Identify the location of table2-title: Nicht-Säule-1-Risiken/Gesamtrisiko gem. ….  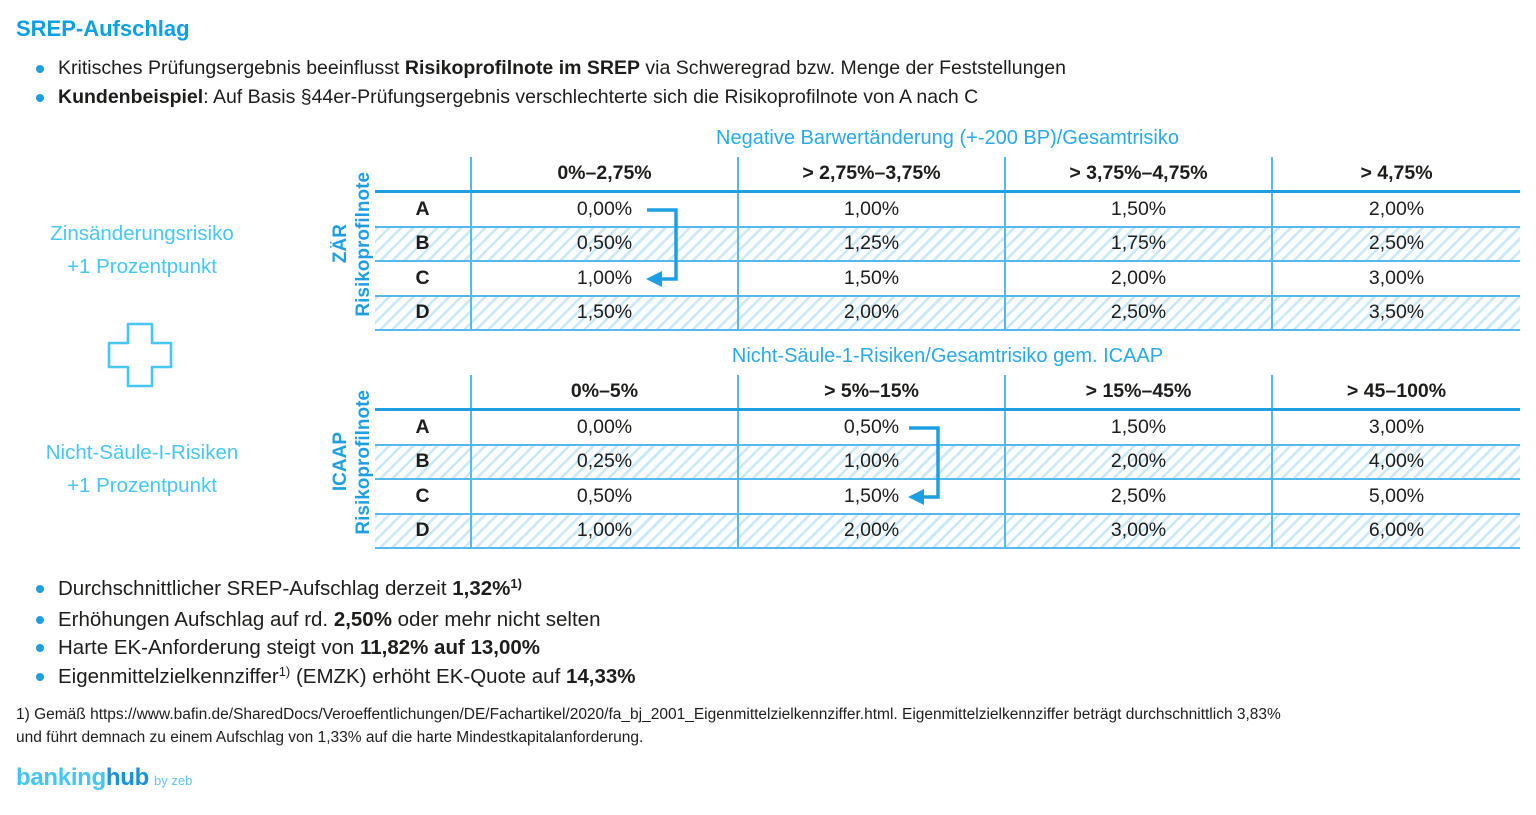
(947, 356).